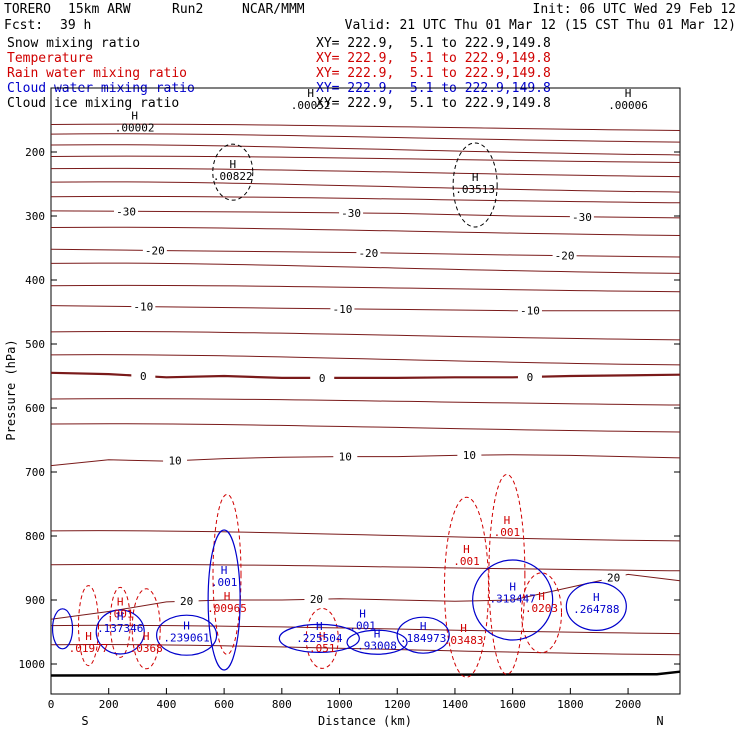  Describe the element at coordinates (282, 704) in the screenshot. I see `x-tick-label: 800` at that location.